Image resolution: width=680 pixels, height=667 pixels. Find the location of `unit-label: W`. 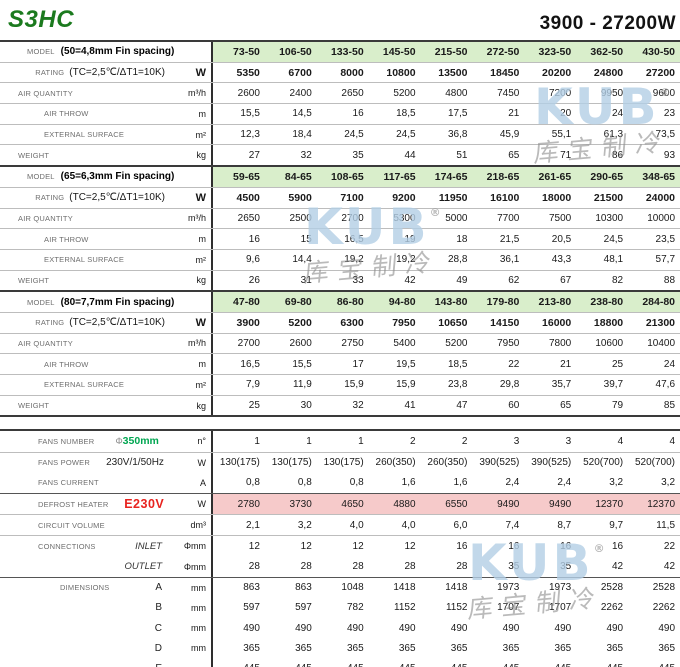

unit-label: W is located at coordinates (200, 197).